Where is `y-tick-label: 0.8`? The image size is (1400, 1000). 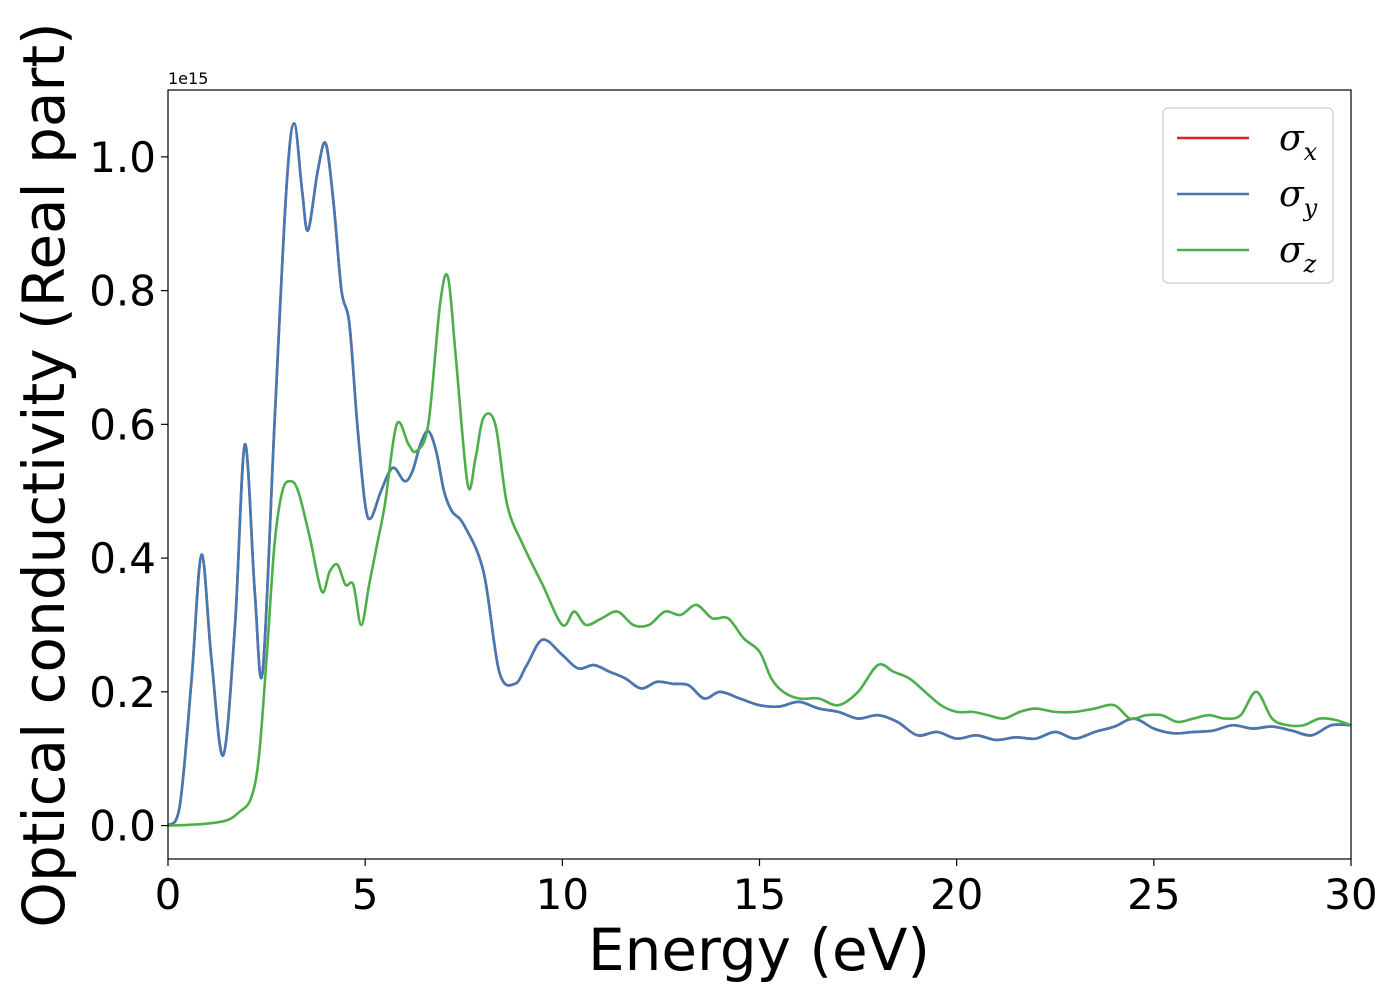
y-tick-label: 0.8 is located at coordinates (122, 291).